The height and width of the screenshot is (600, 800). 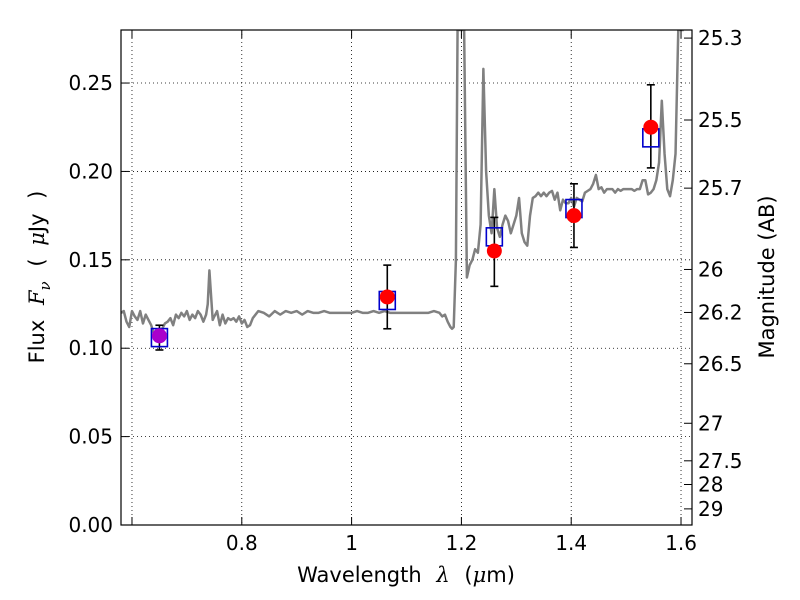 What do you see at coordinates (37, 297) in the screenshot?
I see `y-axis-symbol: F` at bounding box center [37, 297].